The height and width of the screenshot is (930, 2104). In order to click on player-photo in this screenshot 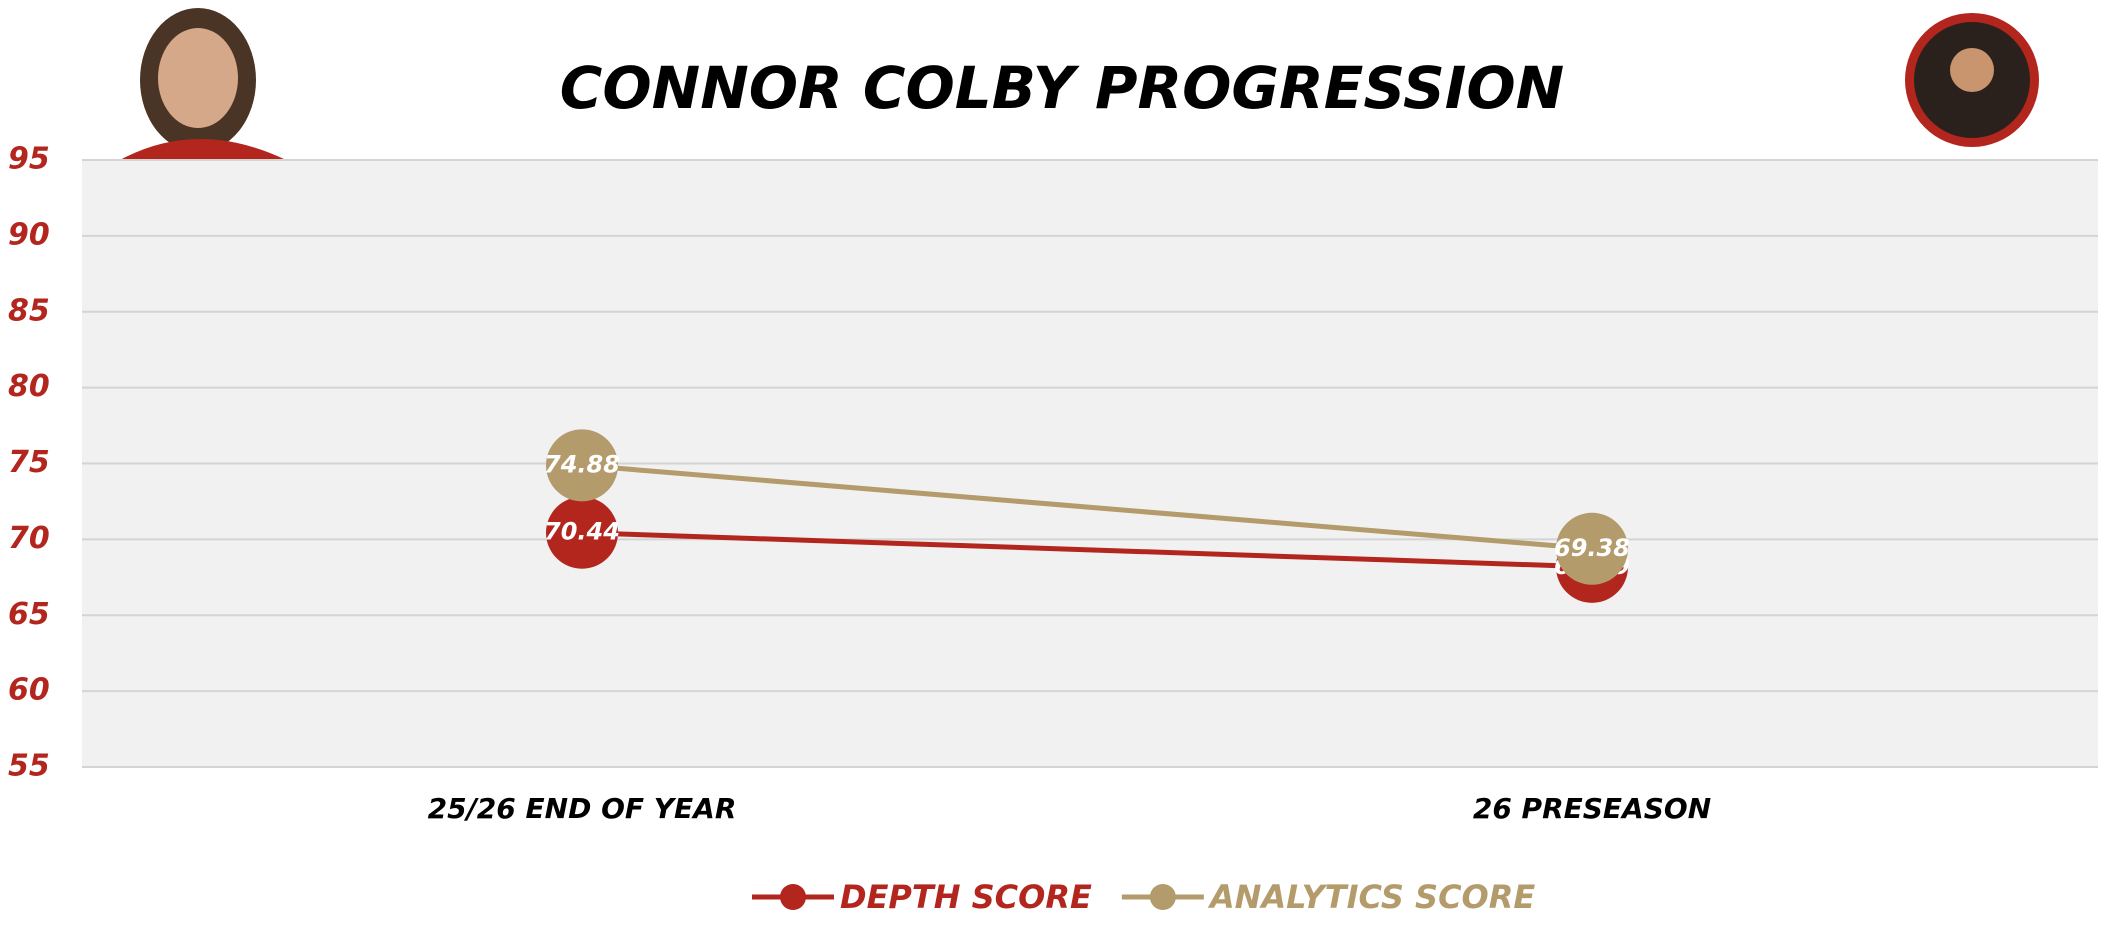, I will do `click(203, 83)`.